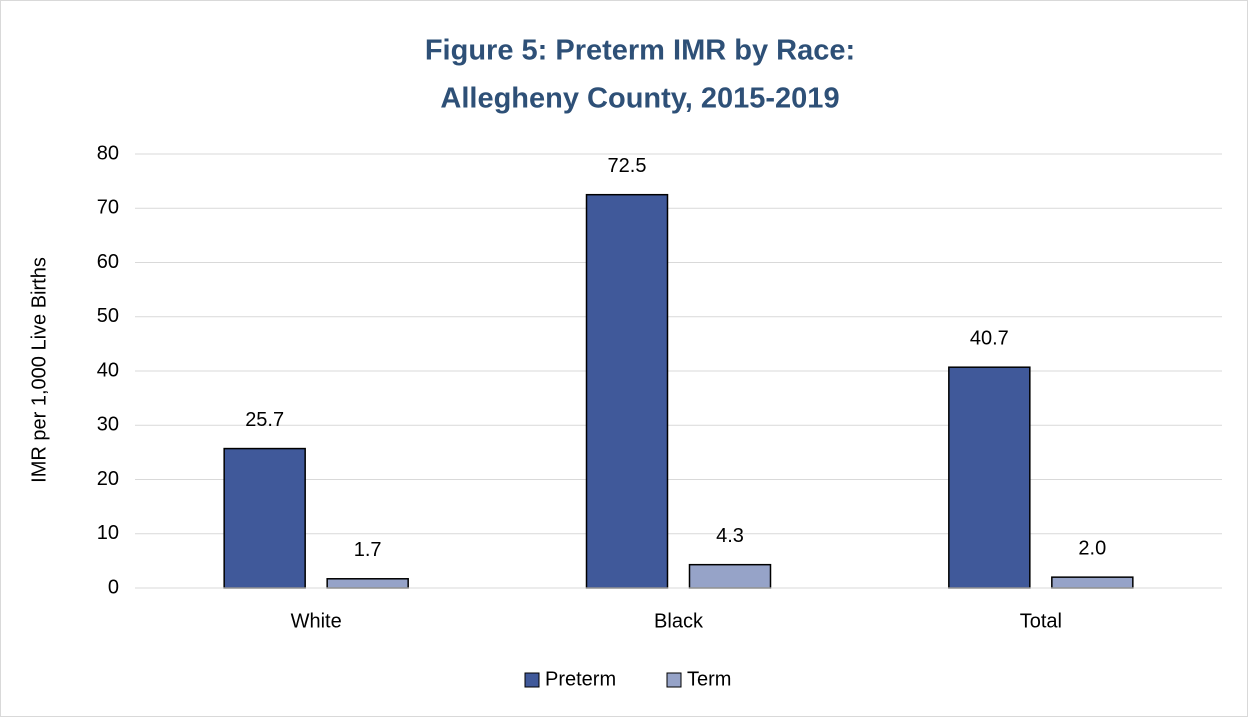  I want to click on legend-label: Preterm, so click(580, 679).